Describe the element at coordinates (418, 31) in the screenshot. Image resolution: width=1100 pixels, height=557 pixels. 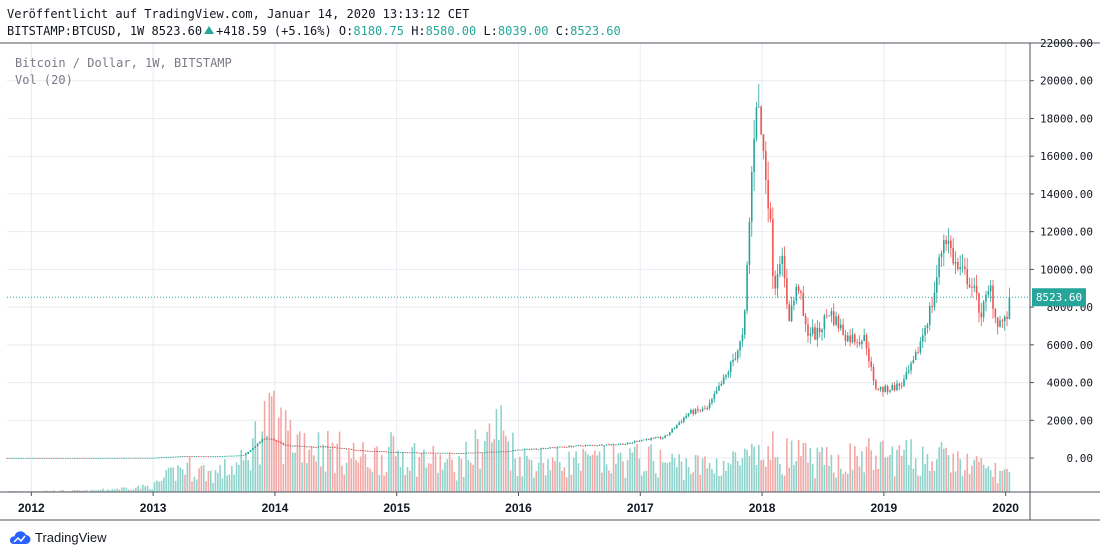
I see `high-label: H:` at that location.